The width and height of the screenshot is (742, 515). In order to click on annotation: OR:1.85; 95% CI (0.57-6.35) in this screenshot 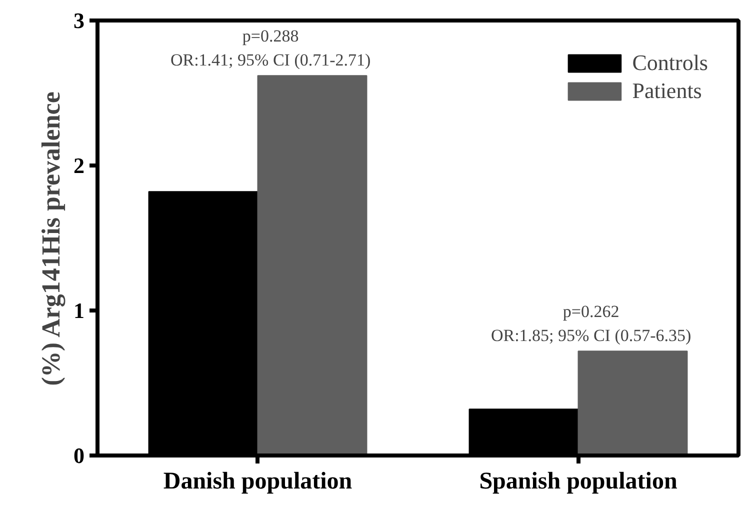, I will do `click(591, 336)`.